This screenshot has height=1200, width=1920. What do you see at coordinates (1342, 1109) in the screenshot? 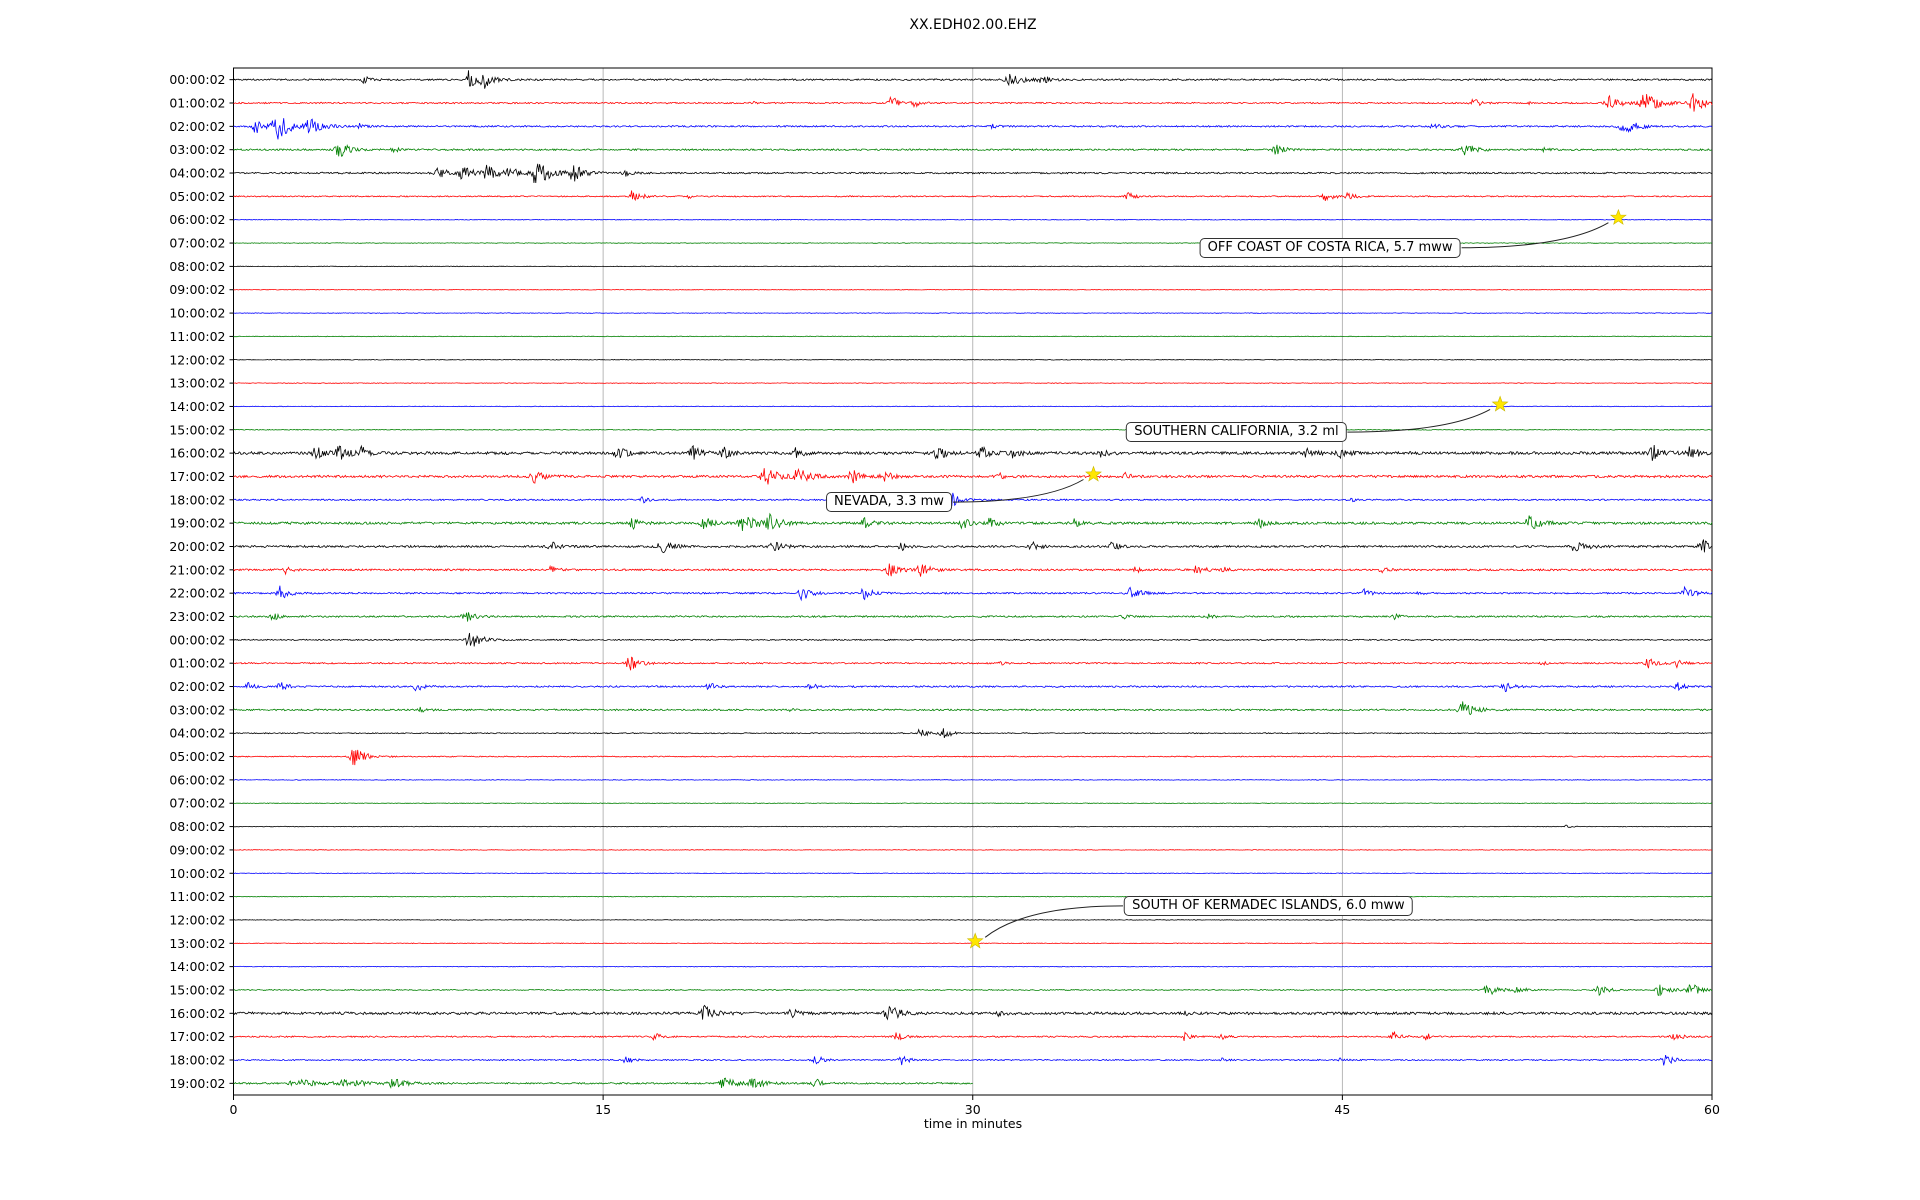
I see `x-tick-label: 45` at bounding box center [1342, 1109].